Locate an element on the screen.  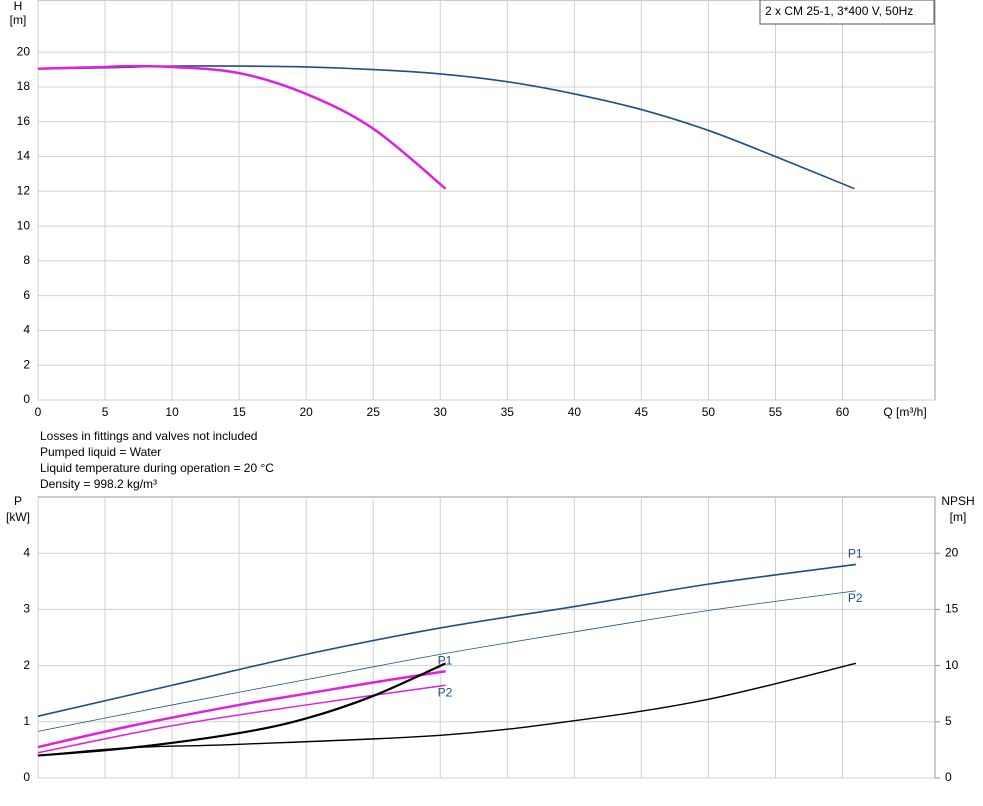
legend-box is located at coordinates (847, 12).